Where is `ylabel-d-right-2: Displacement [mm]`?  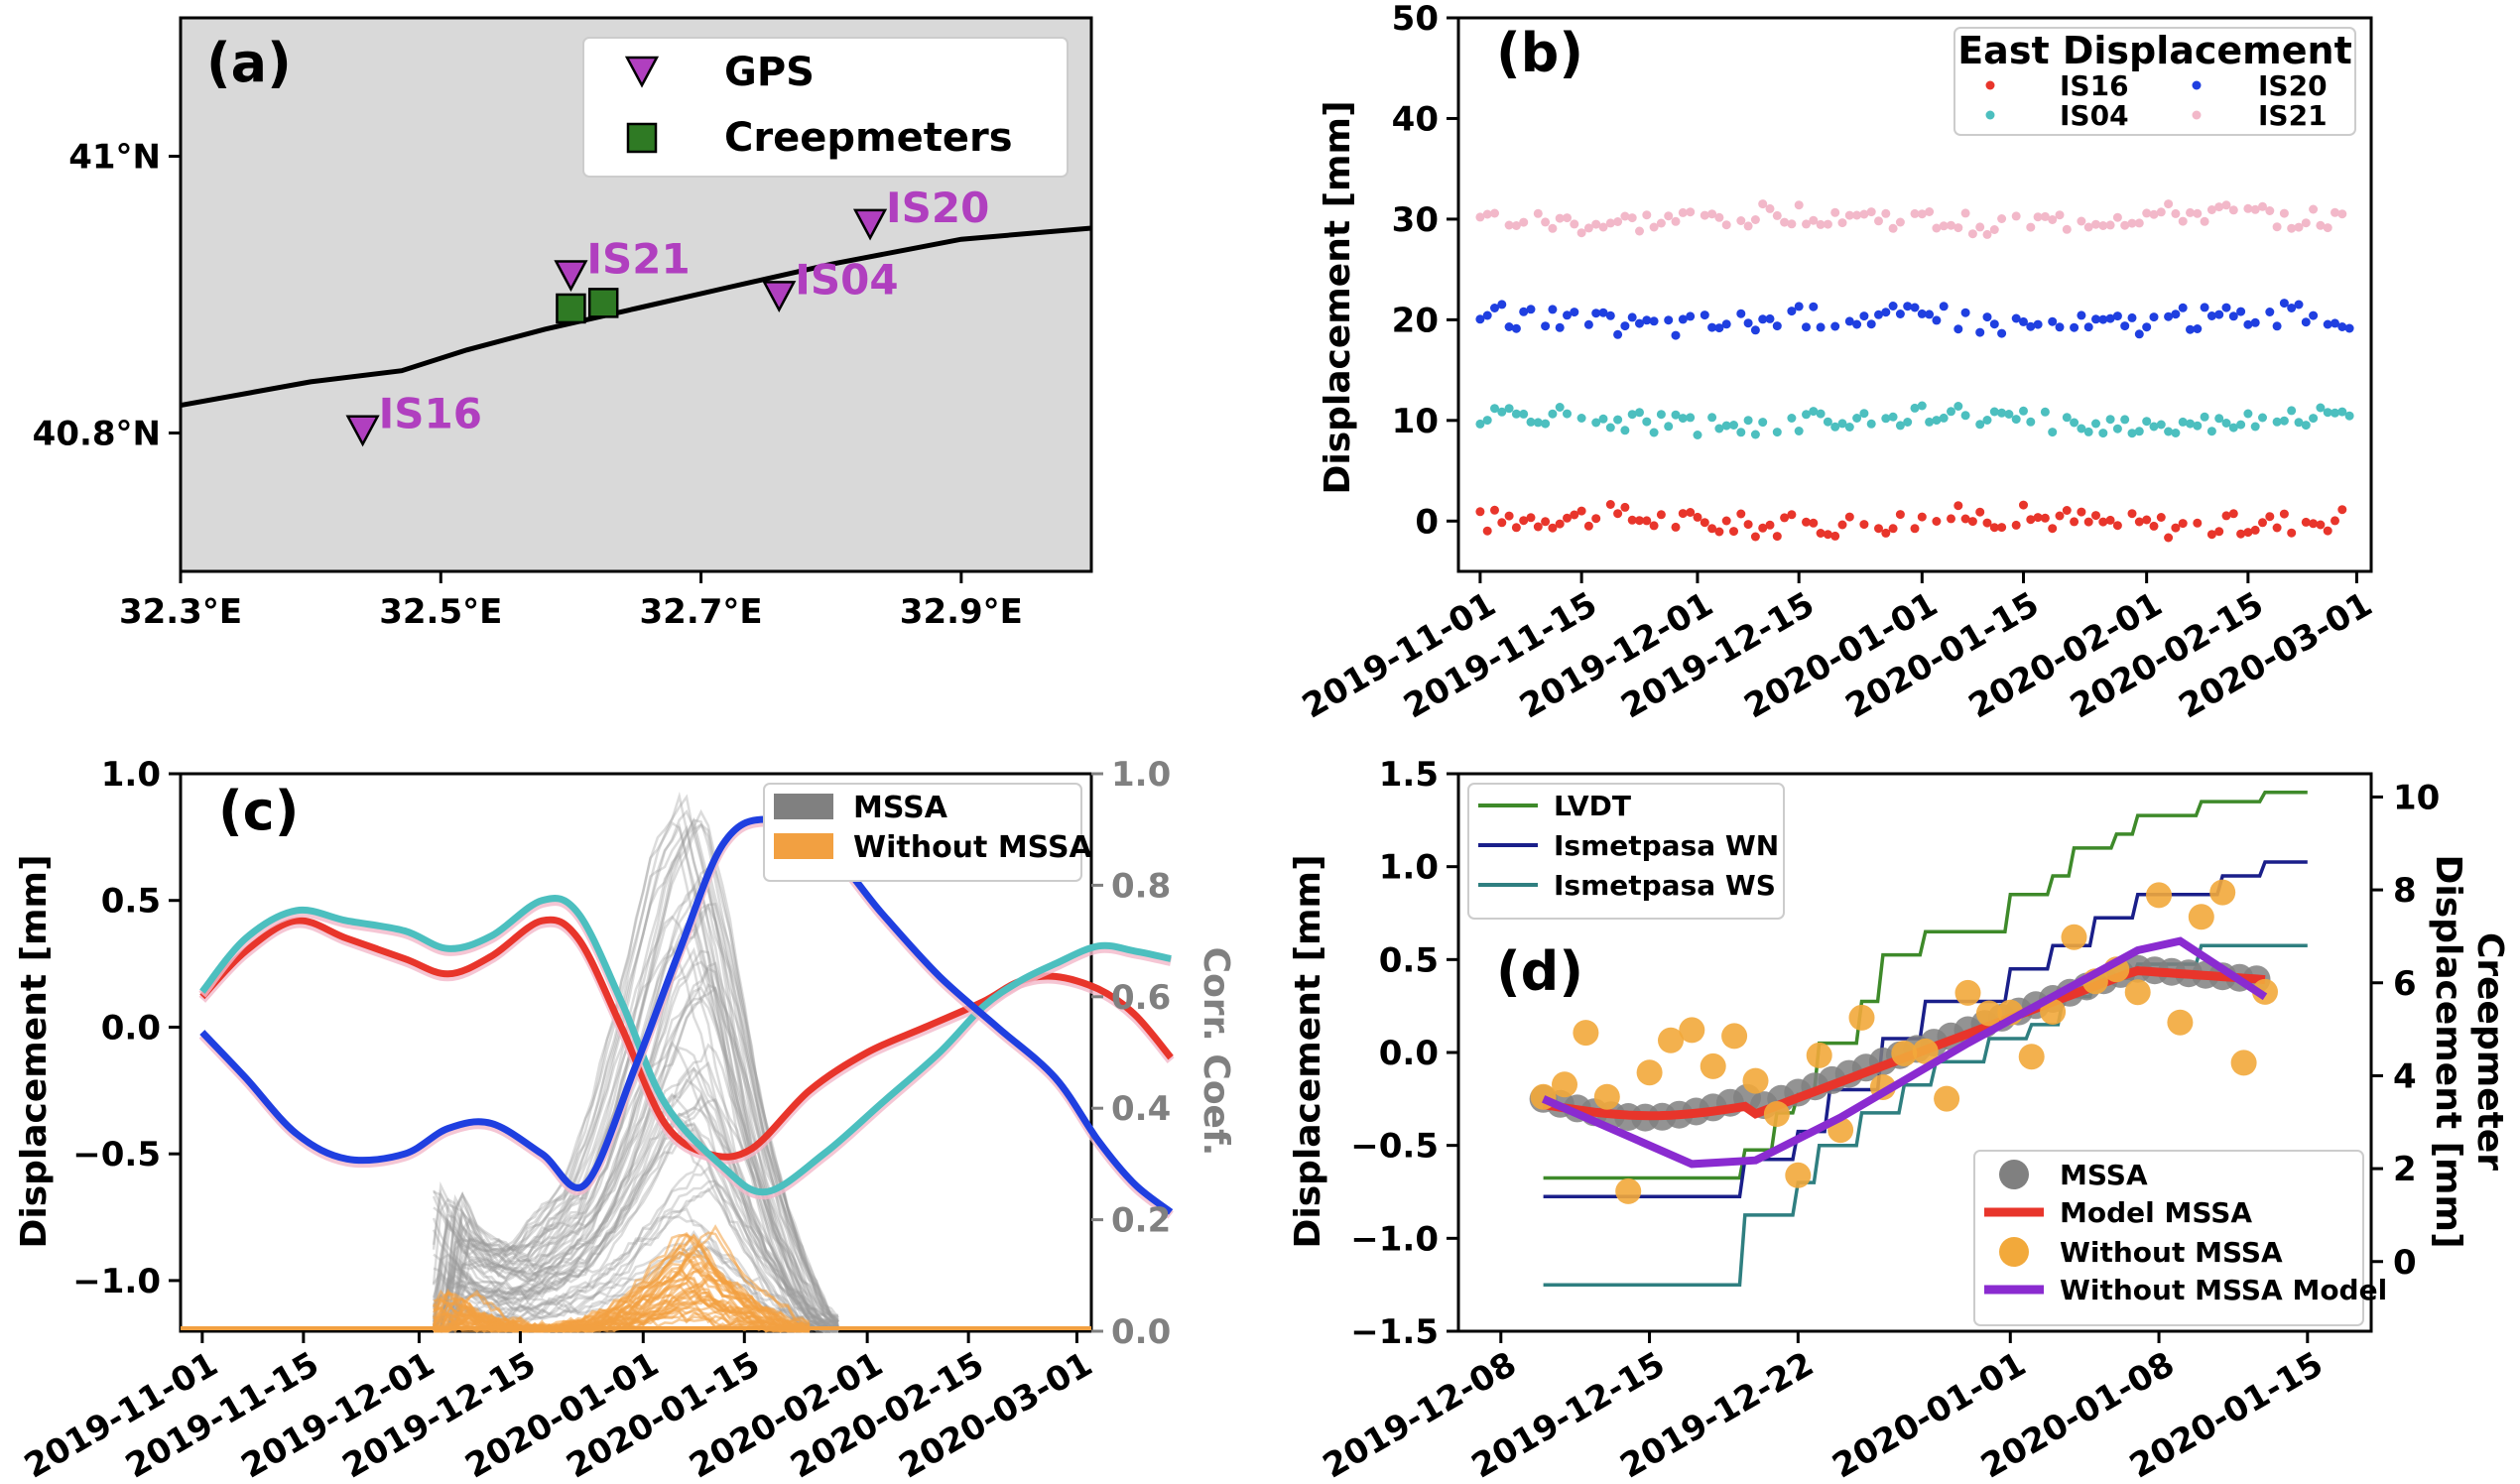 ylabel-d-right-2: Displacement [mm] is located at coordinates (2448, 1051).